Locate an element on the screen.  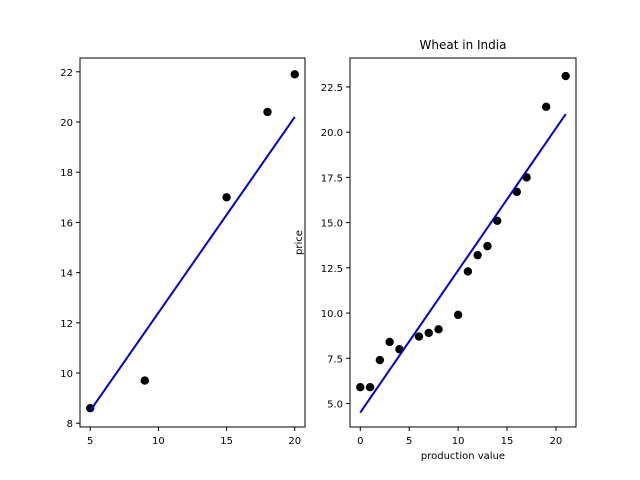
x-tick-label: 0 is located at coordinates (360, 441).